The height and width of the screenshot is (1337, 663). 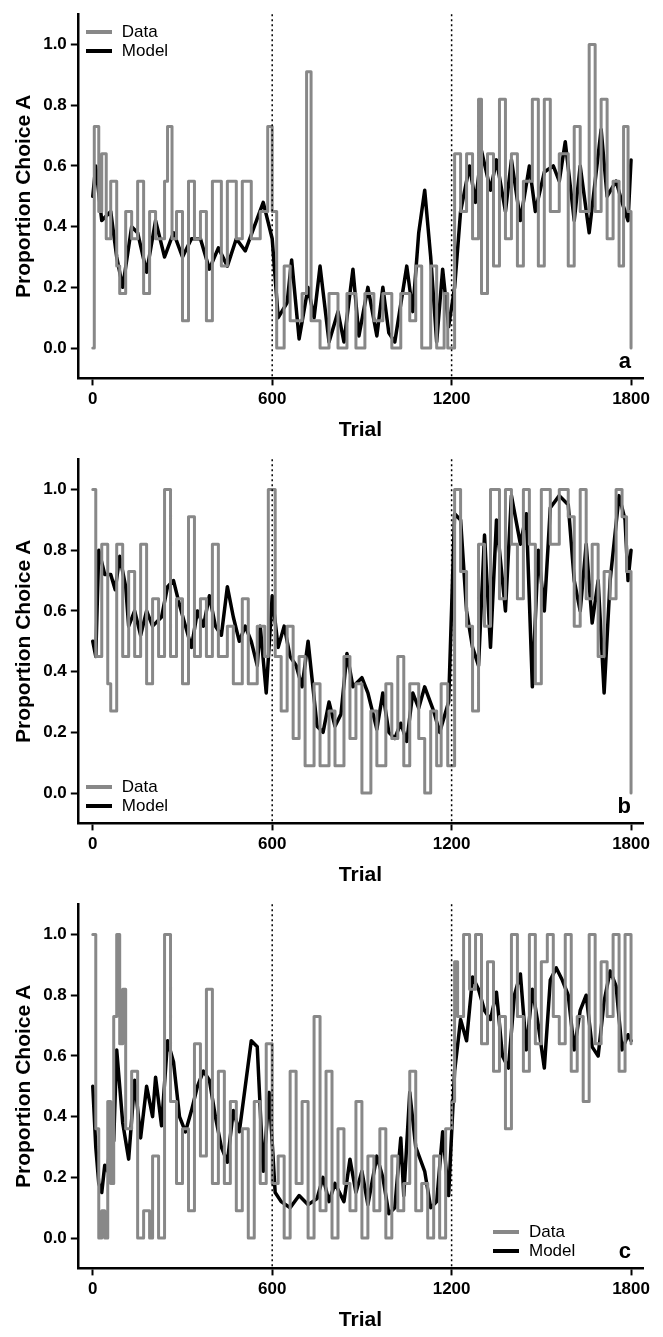 What do you see at coordinates (624, 806) in the screenshot?
I see `annotation: b` at bounding box center [624, 806].